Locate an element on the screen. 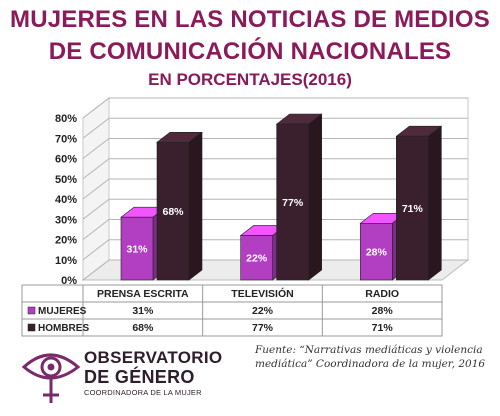 This screenshot has height=416, width=500. table-cell: 68% is located at coordinates (143, 328).